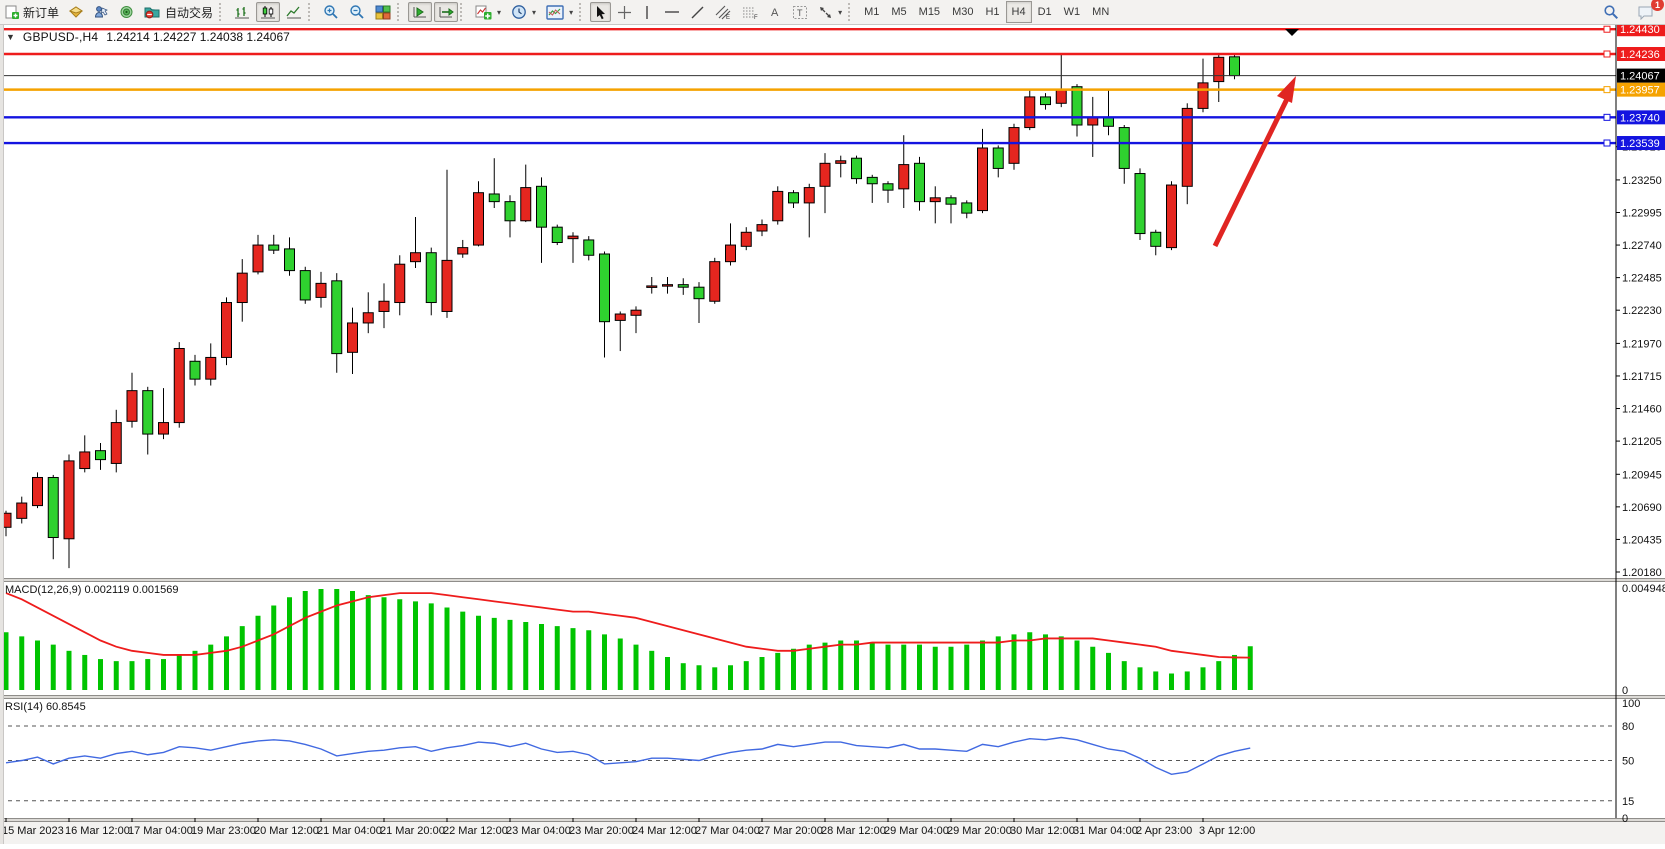 The height and width of the screenshot is (849, 1665). I want to click on horizontal-line-button, so click(672, 12).